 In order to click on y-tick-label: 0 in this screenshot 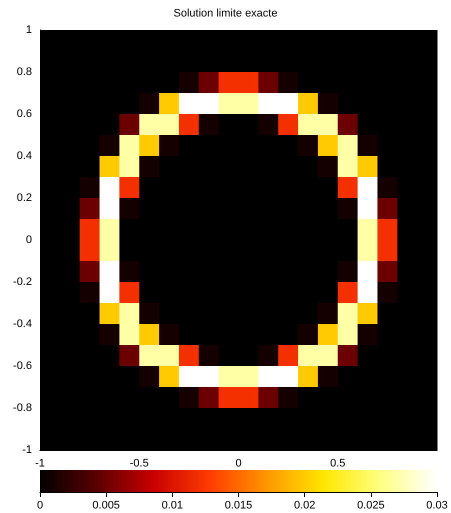, I will do `click(29, 240)`.